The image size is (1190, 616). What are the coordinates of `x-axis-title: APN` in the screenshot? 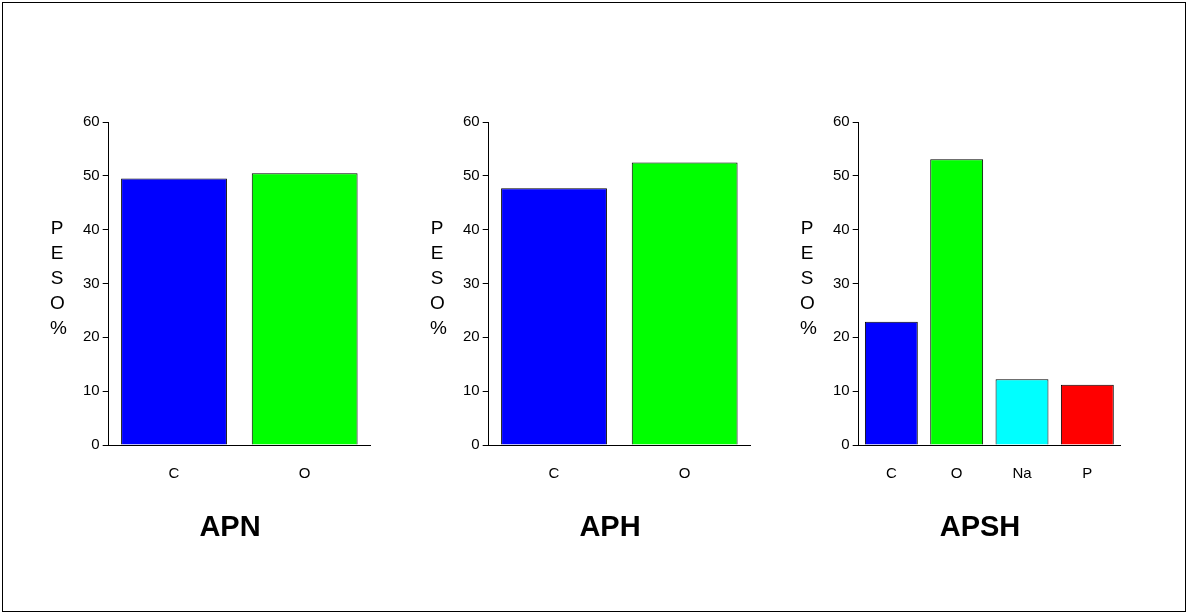 It's located at (230, 526).